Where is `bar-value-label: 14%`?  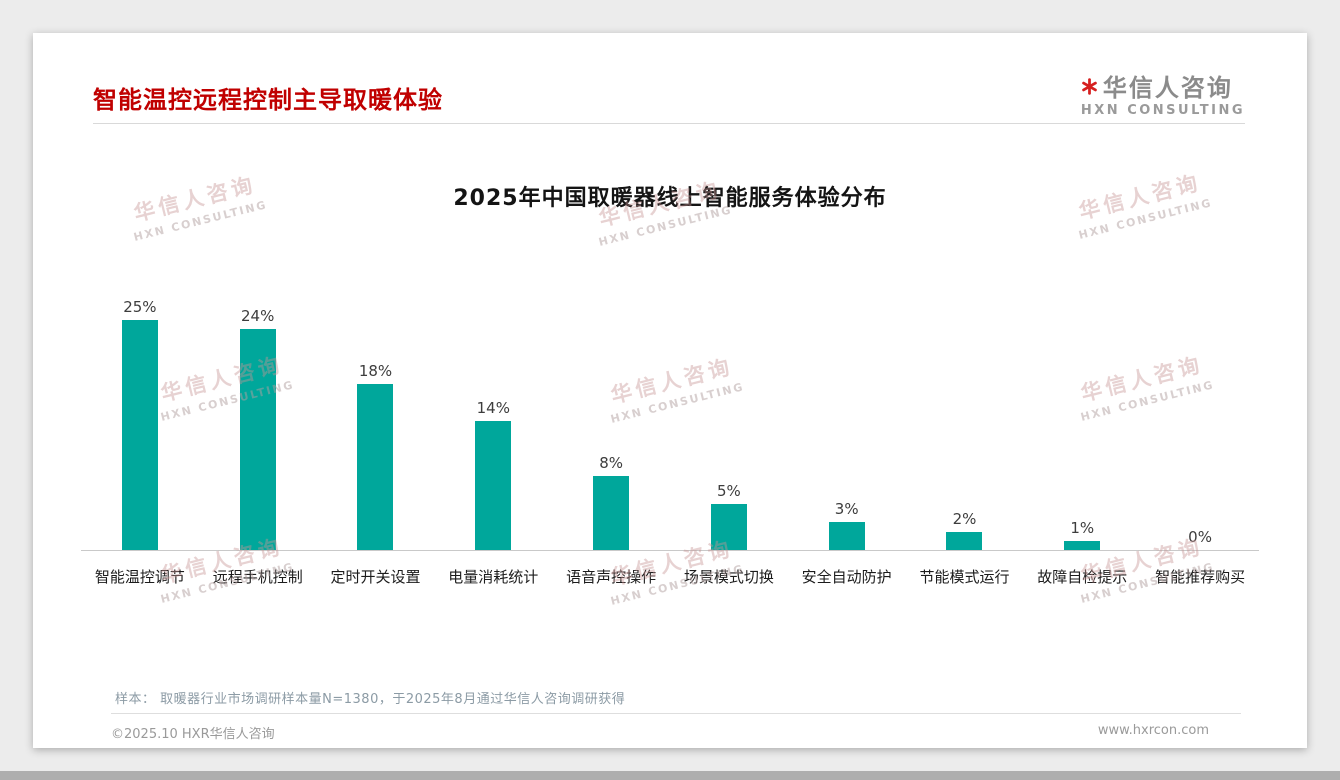 bar-value-label: 14% is located at coordinates (493, 408).